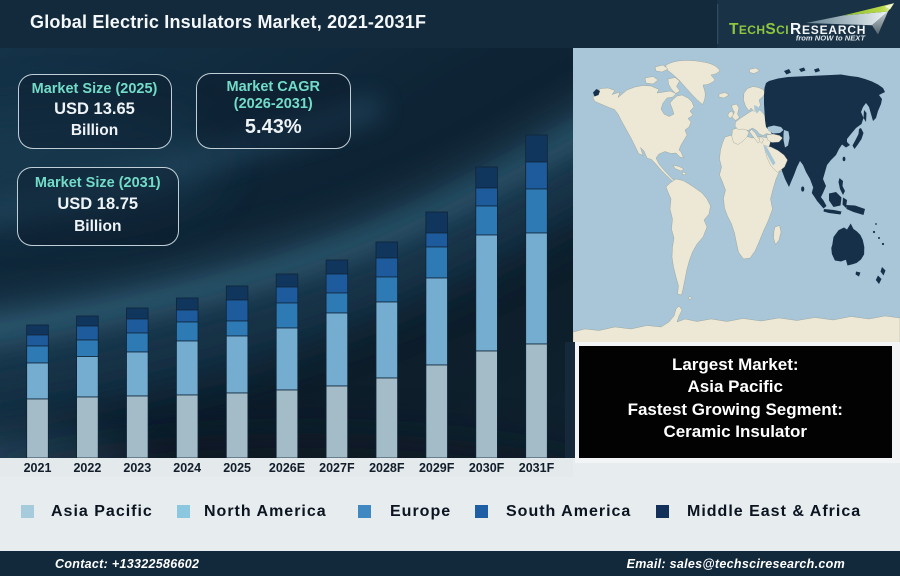 This screenshot has height=576, width=900. Describe the element at coordinates (759, 29) in the screenshot. I see `svg-text: TECHSCI` at that location.